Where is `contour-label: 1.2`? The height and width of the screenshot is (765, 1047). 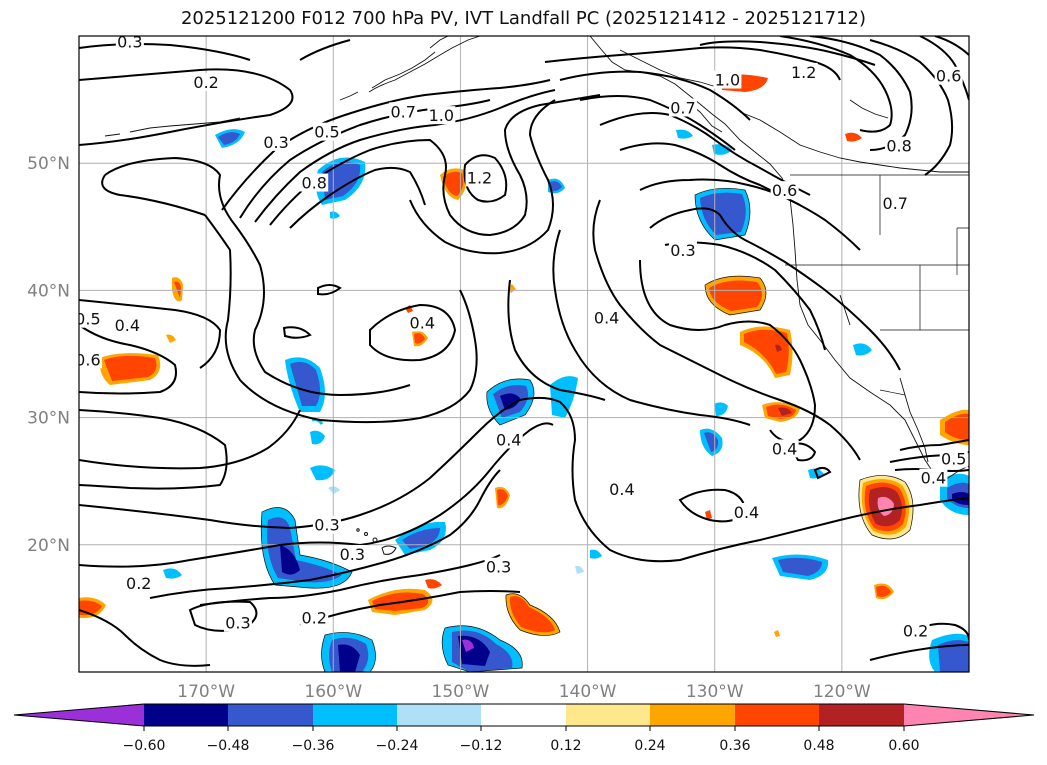 contour-label: 1.2 is located at coordinates (803, 72).